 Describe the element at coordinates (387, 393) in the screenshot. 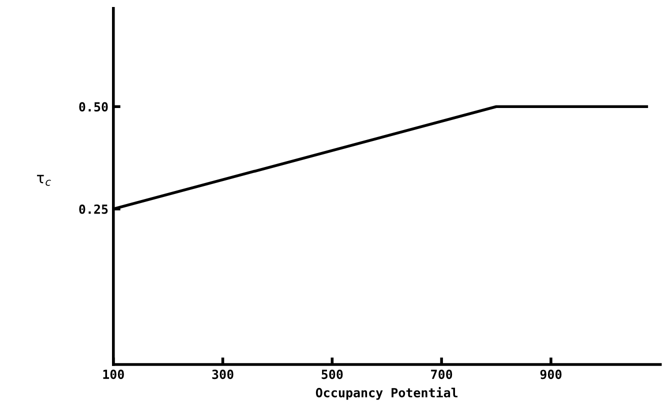

I see `x-axis-title: Occupancy Potential` at that location.